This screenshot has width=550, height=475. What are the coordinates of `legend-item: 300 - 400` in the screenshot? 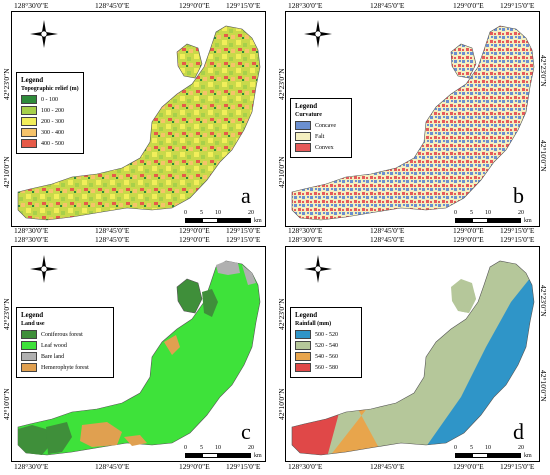 It's located at (50, 132).